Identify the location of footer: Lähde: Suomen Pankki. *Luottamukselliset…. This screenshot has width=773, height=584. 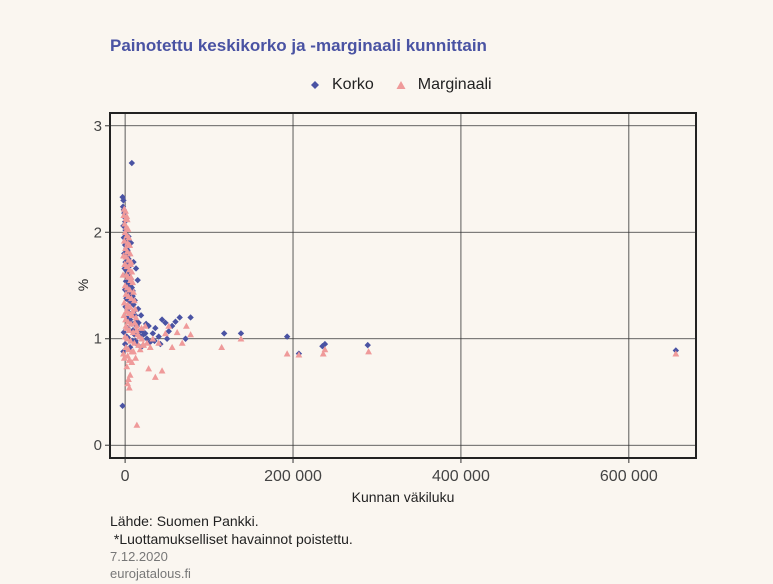
(231, 547).